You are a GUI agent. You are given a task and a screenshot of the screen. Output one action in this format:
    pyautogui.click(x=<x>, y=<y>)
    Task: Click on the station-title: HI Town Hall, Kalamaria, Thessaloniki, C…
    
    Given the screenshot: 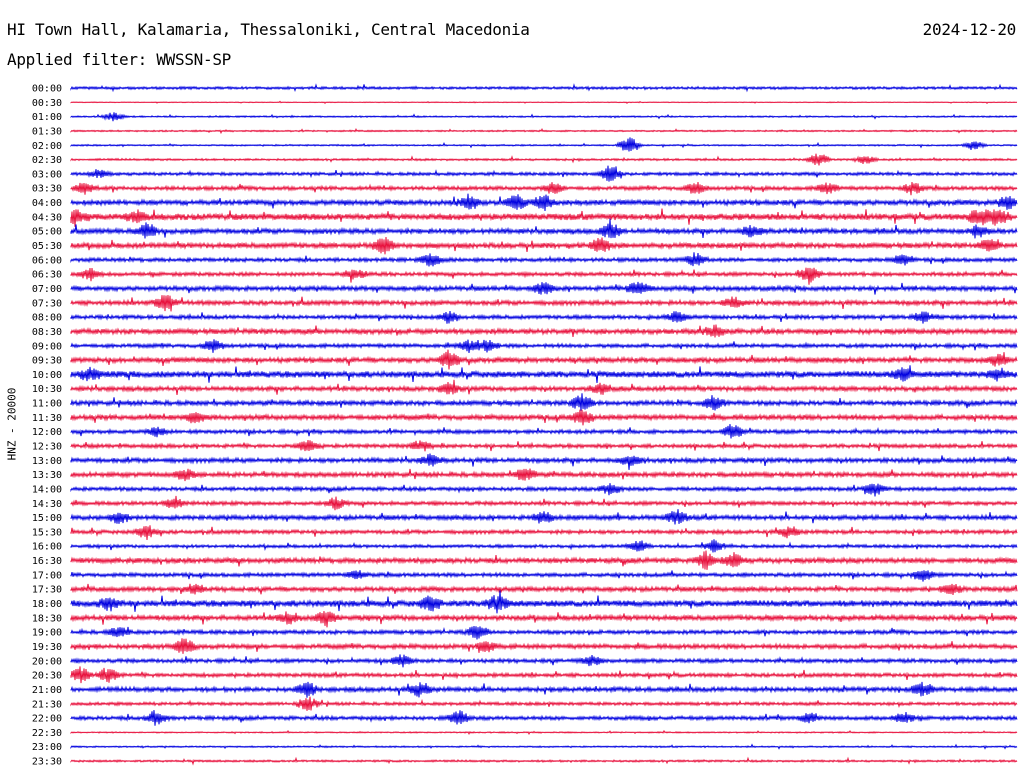 What is the action you would take?
    pyautogui.click(x=268, y=29)
    